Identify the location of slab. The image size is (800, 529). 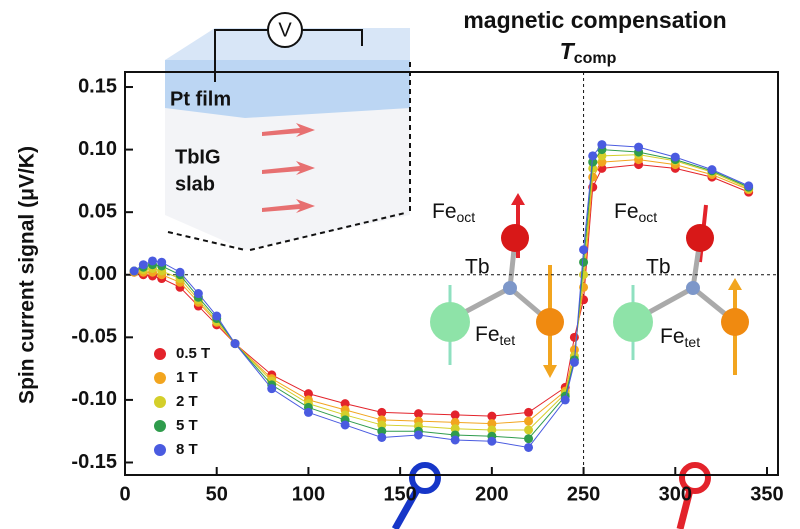
(287, 179).